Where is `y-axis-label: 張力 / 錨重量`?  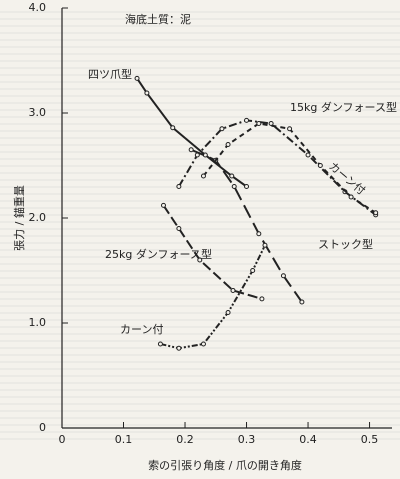 y-axis-label: 張力 / 錨重量 is located at coordinates (19, 218).